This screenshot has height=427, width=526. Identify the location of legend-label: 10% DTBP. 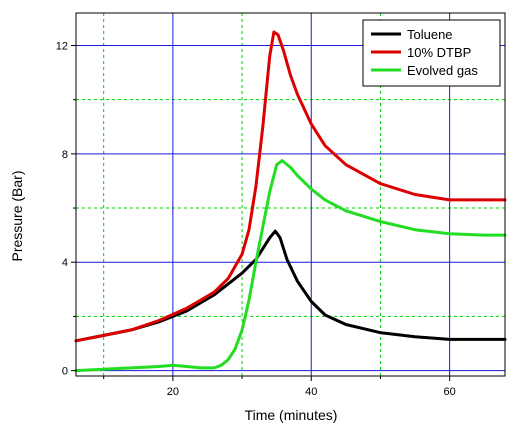
(439, 52).